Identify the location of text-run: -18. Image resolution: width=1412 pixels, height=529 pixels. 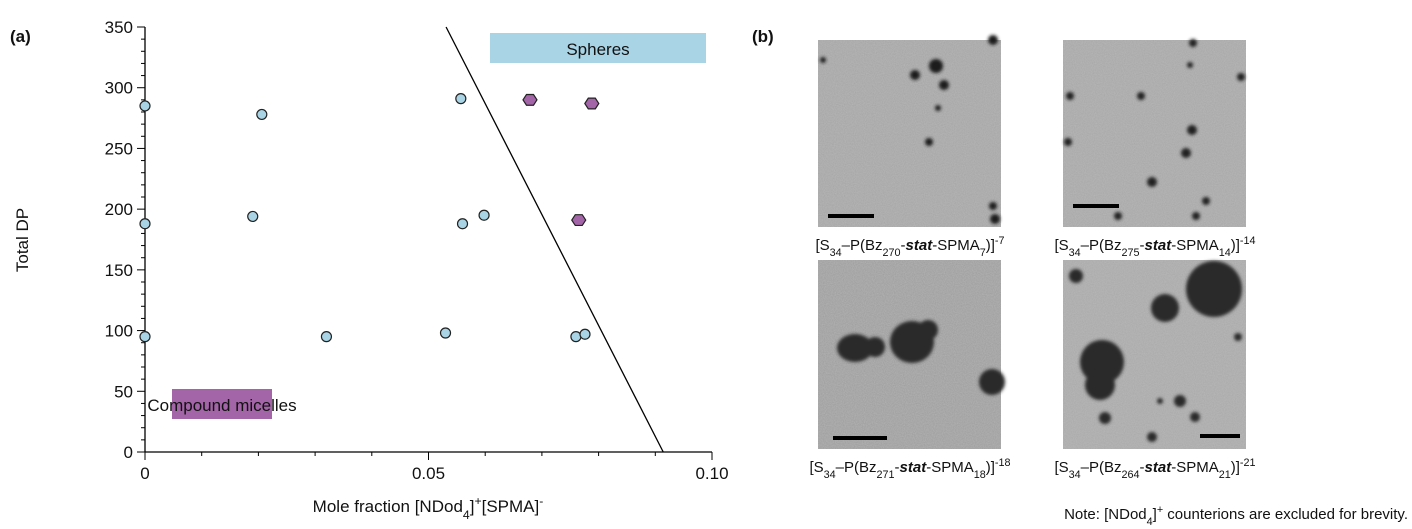
(1003, 463).